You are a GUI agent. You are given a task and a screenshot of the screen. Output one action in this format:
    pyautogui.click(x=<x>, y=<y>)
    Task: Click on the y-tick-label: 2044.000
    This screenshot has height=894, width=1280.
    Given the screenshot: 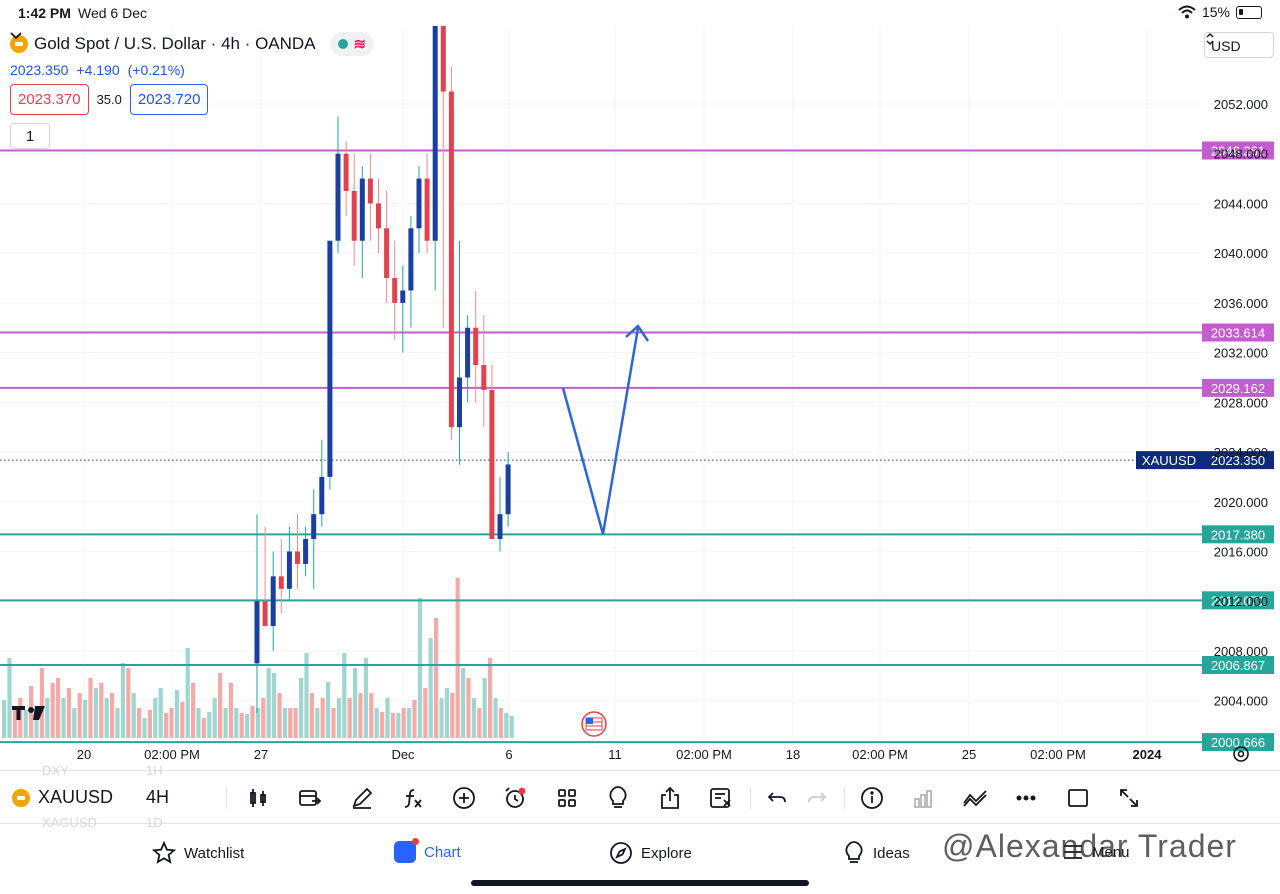 What is the action you would take?
    pyautogui.click(x=1241, y=203)
    